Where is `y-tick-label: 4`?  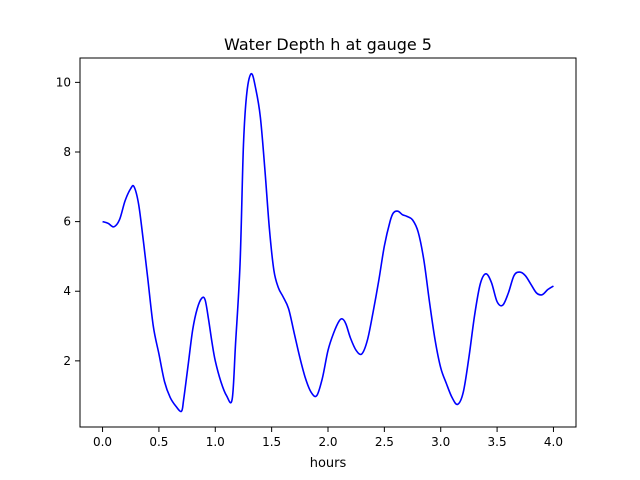 y-tick-label: 4 is located at coordinates (67, 291).